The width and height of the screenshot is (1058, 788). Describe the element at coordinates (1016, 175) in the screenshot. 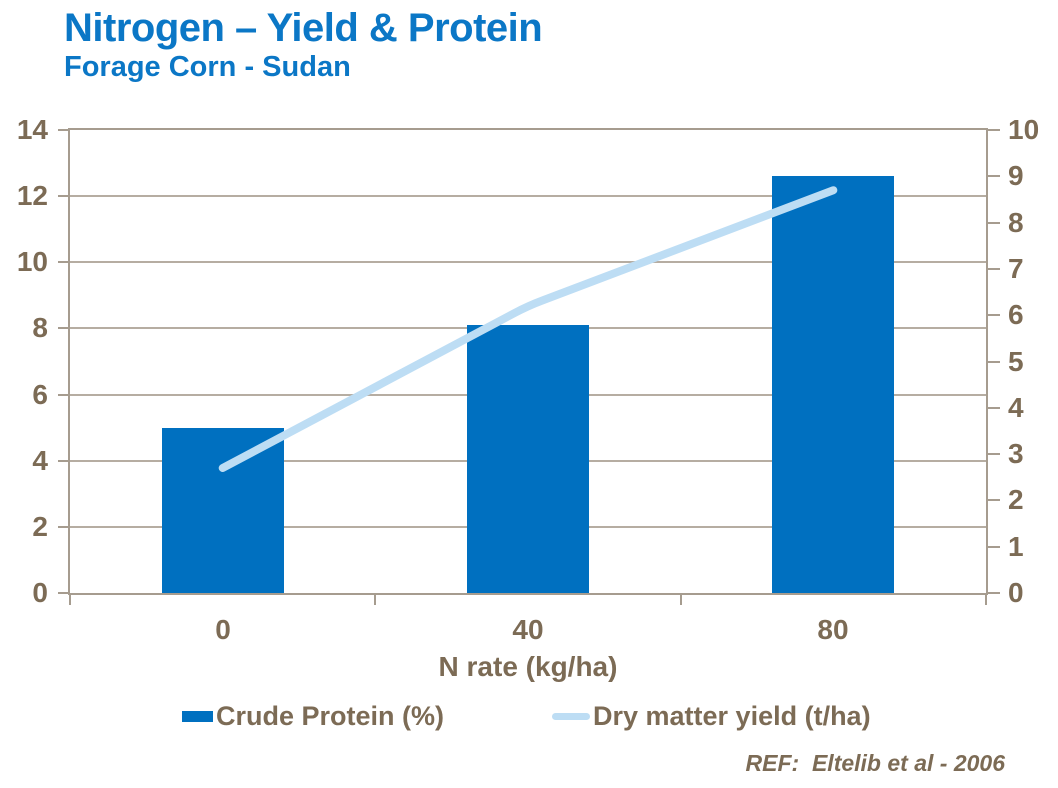

I see `y-right-tick-label: 9` at that location.